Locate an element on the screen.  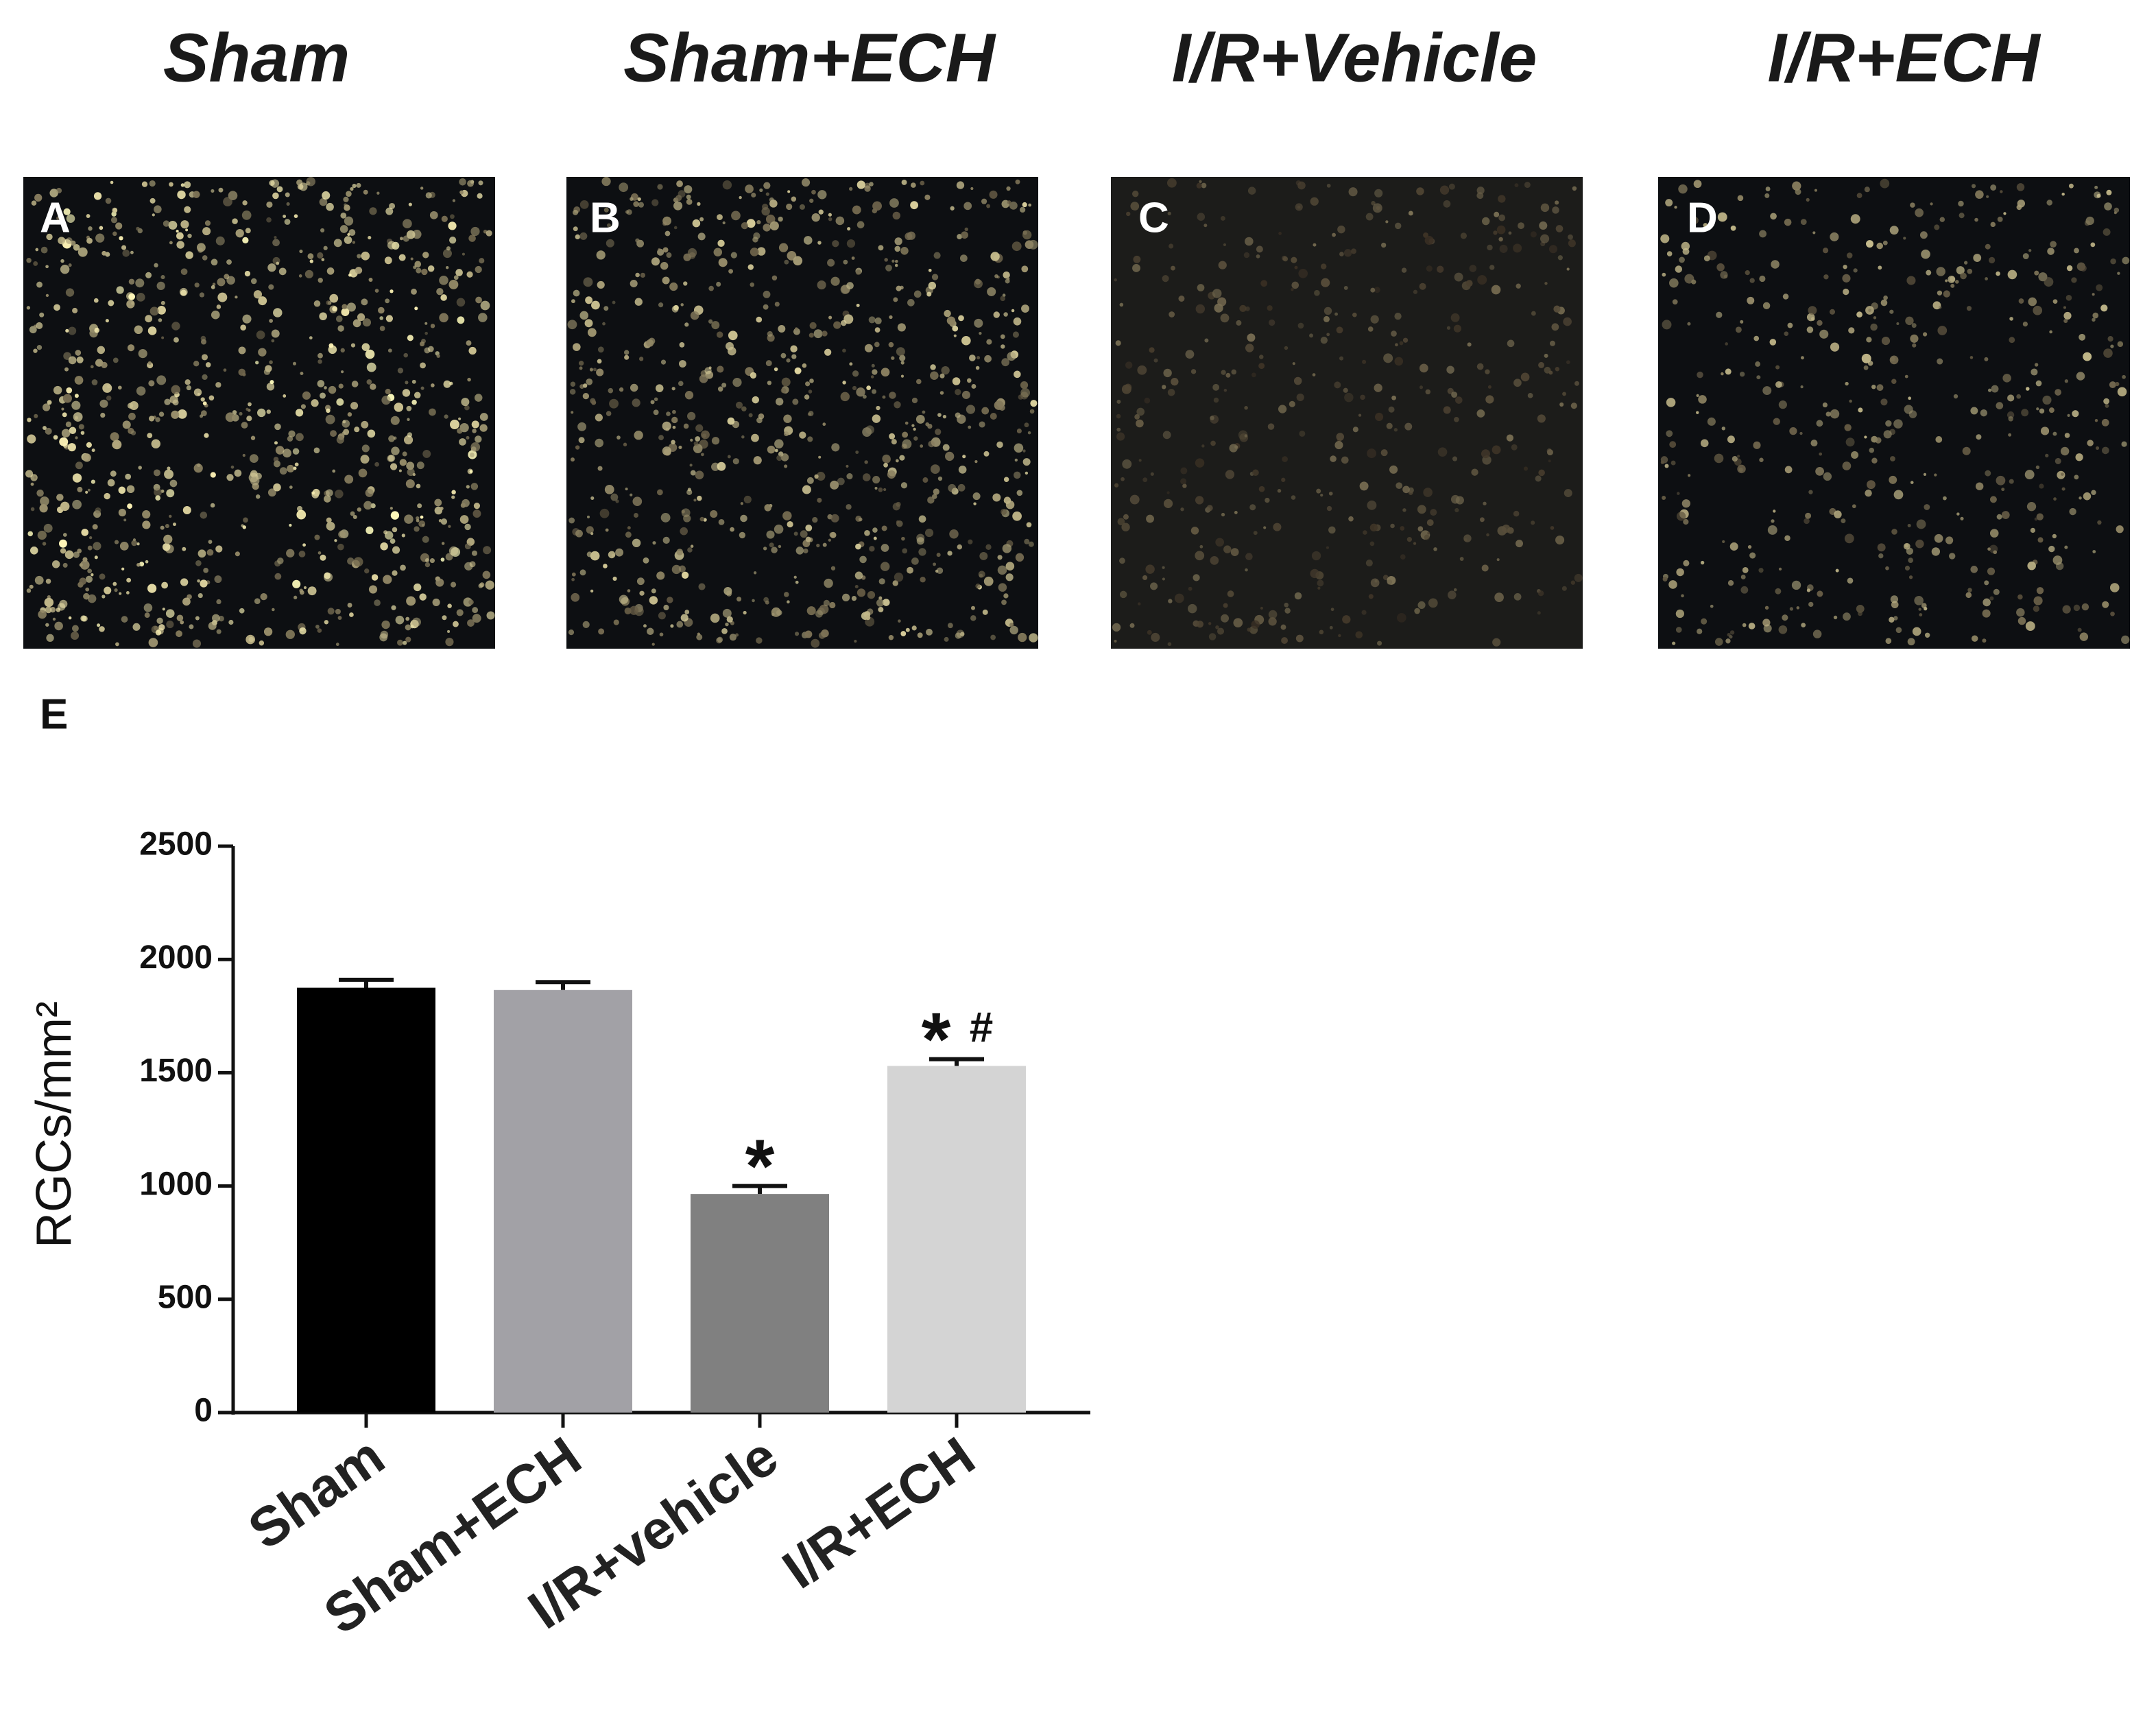
y-tick-label: 1000 is located at coordinates (176, 1184).